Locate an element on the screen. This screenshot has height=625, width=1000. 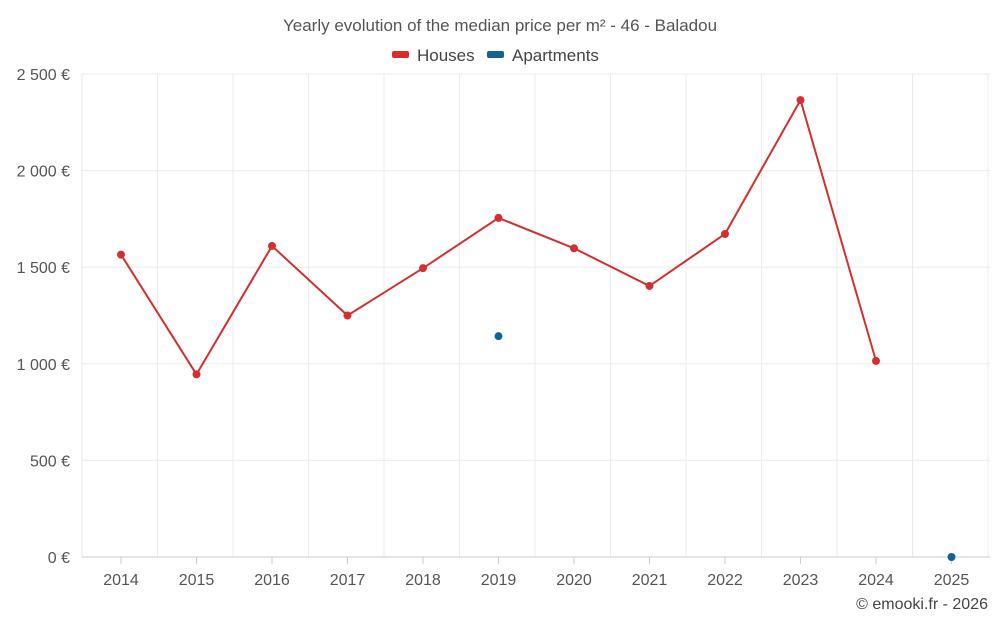
legend-swatch-apartments is located at coordinates (495, 54).